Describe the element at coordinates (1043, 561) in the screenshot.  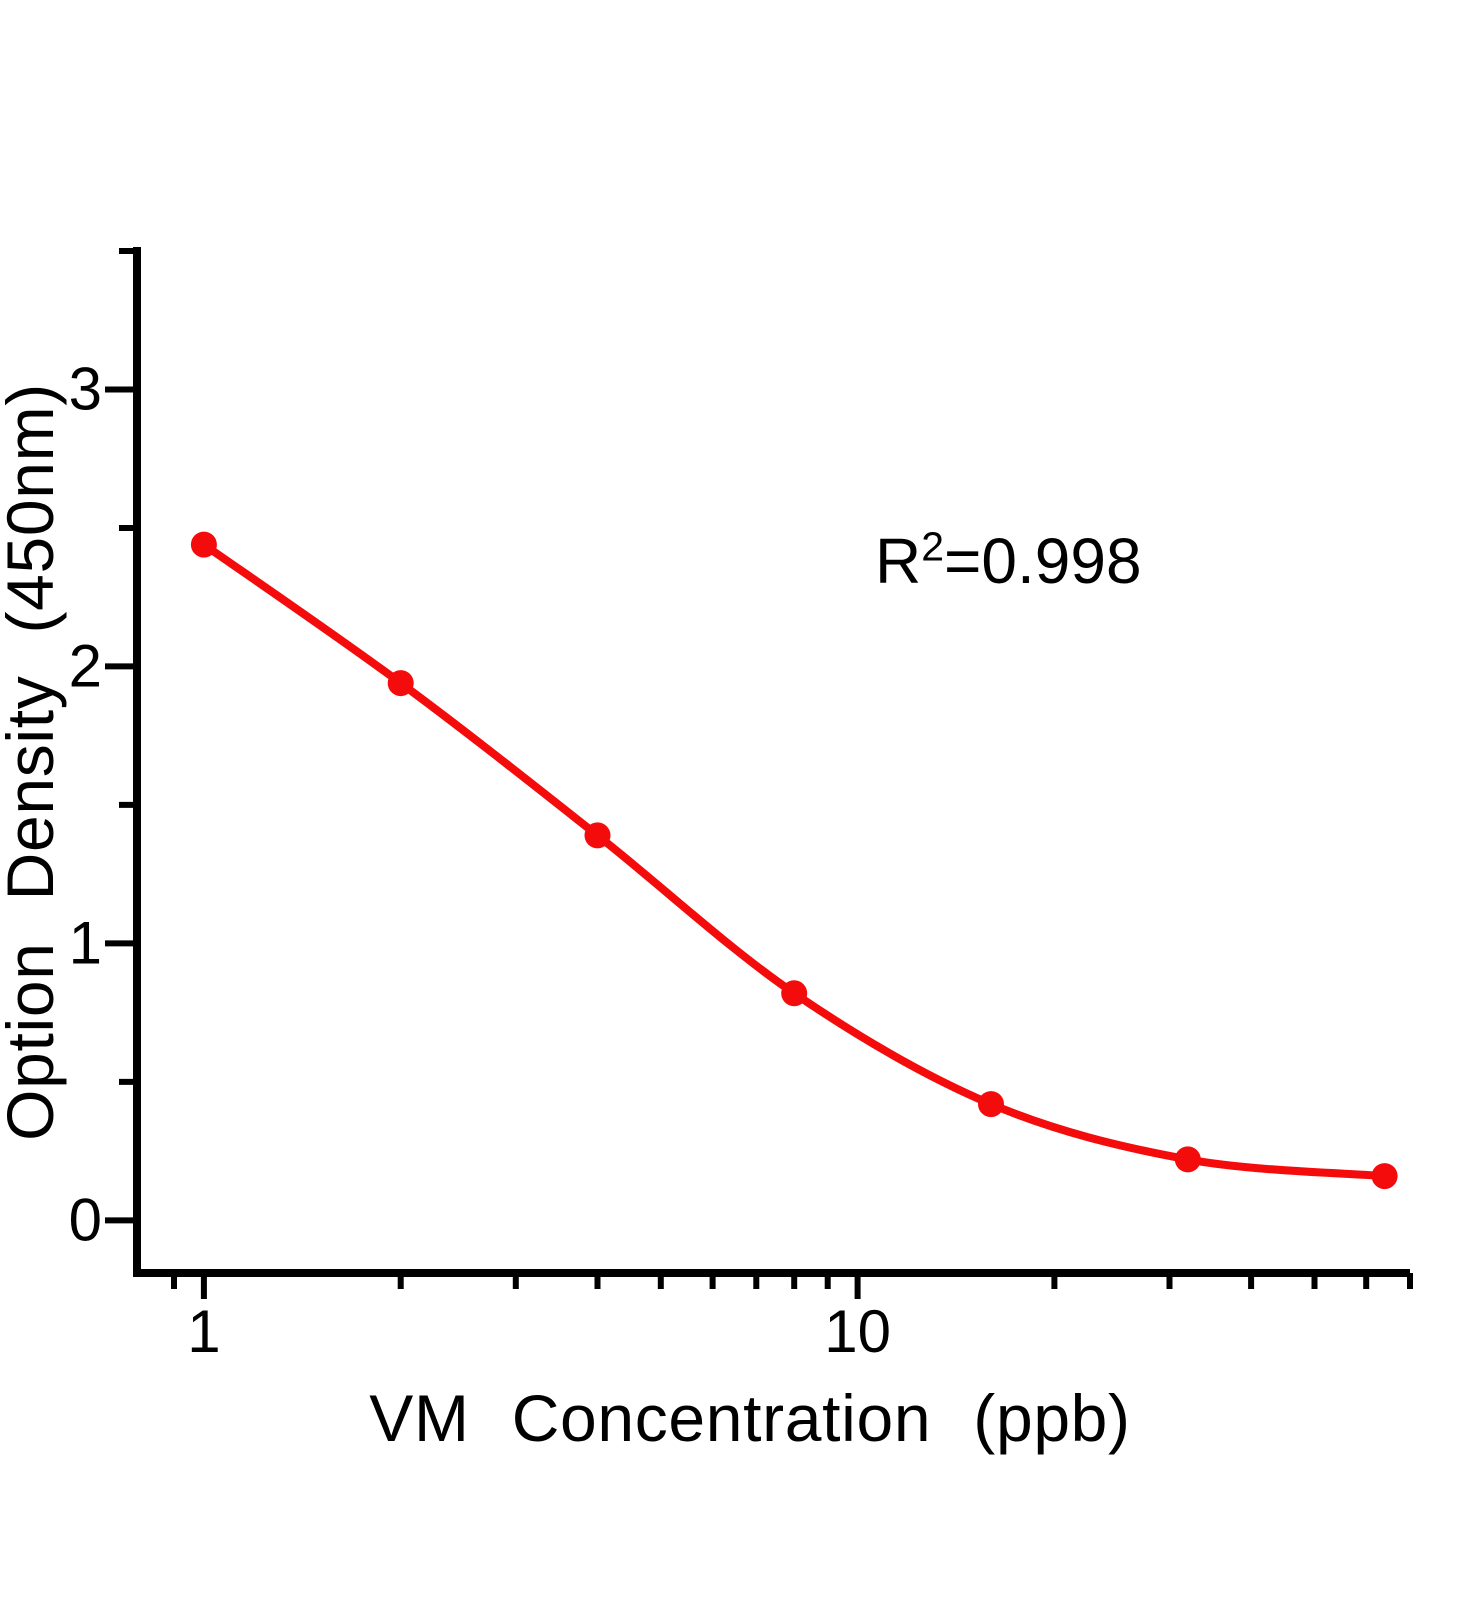
I see `r-squared-value: =0.998` at that location.